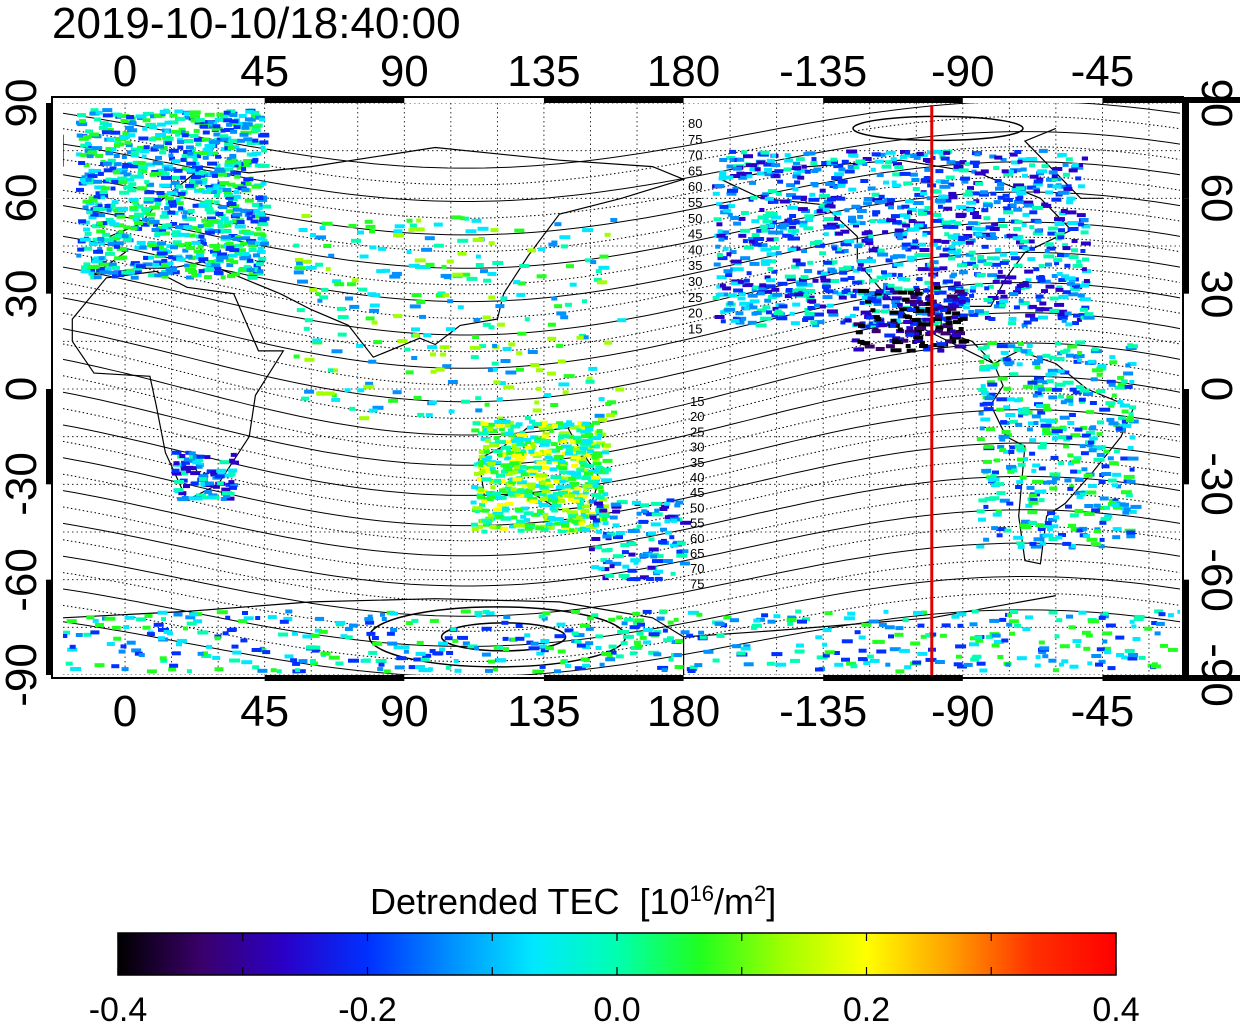 The image size is (1240, 1029). What do you see at coordinates (23, 579) in the screenshot?
I see `y-tick-left: -60` at bounding box center [23, 579].